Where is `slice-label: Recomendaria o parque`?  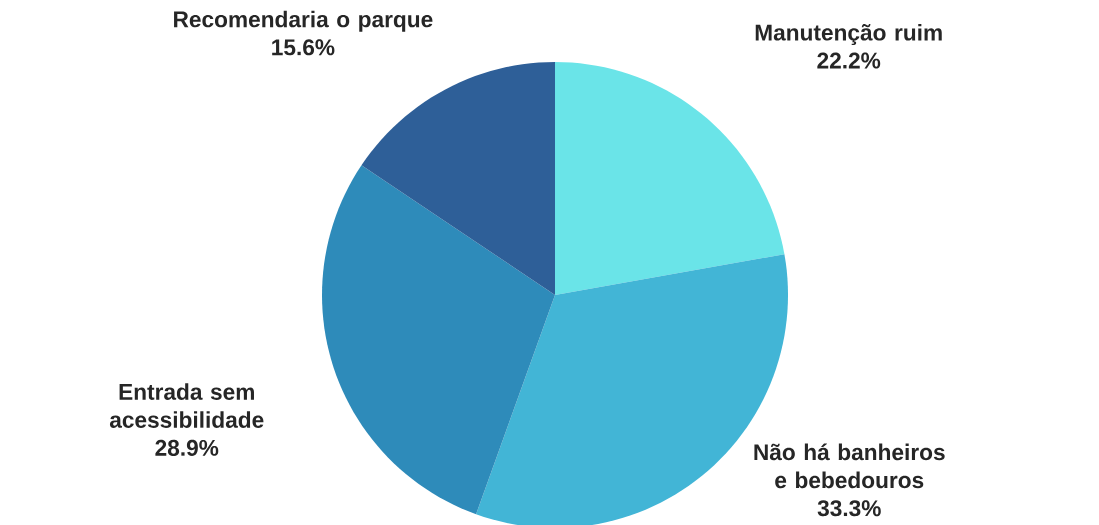
slice-label: Recomendaria o parque is located at coordinates (303, 21).